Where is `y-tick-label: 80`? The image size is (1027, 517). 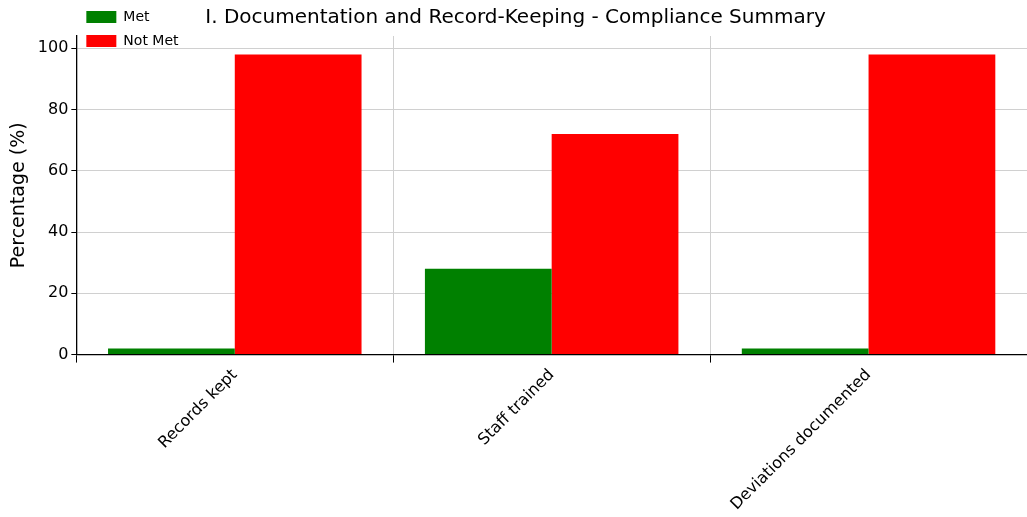 y-tick-label: 80 is located at coordinates (58, 108).